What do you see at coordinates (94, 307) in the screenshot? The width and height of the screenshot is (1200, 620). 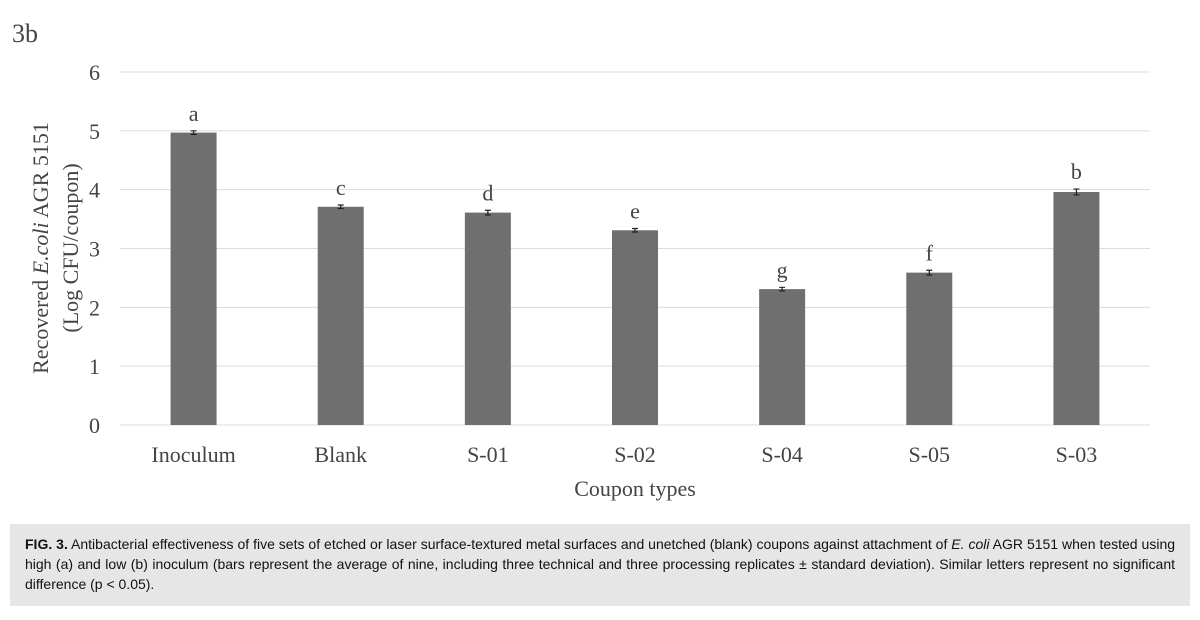 I see `y-tick-label: 2` at bounding box center [94, 307].